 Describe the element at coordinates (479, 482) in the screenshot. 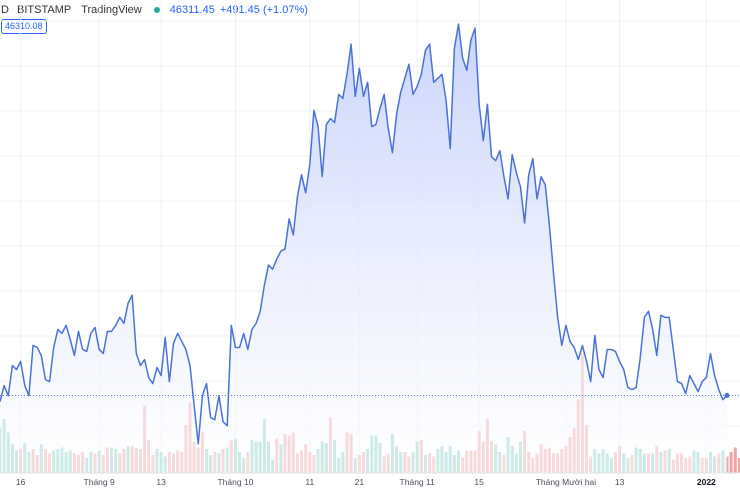

I see `x-tick-label: 15` at that location.